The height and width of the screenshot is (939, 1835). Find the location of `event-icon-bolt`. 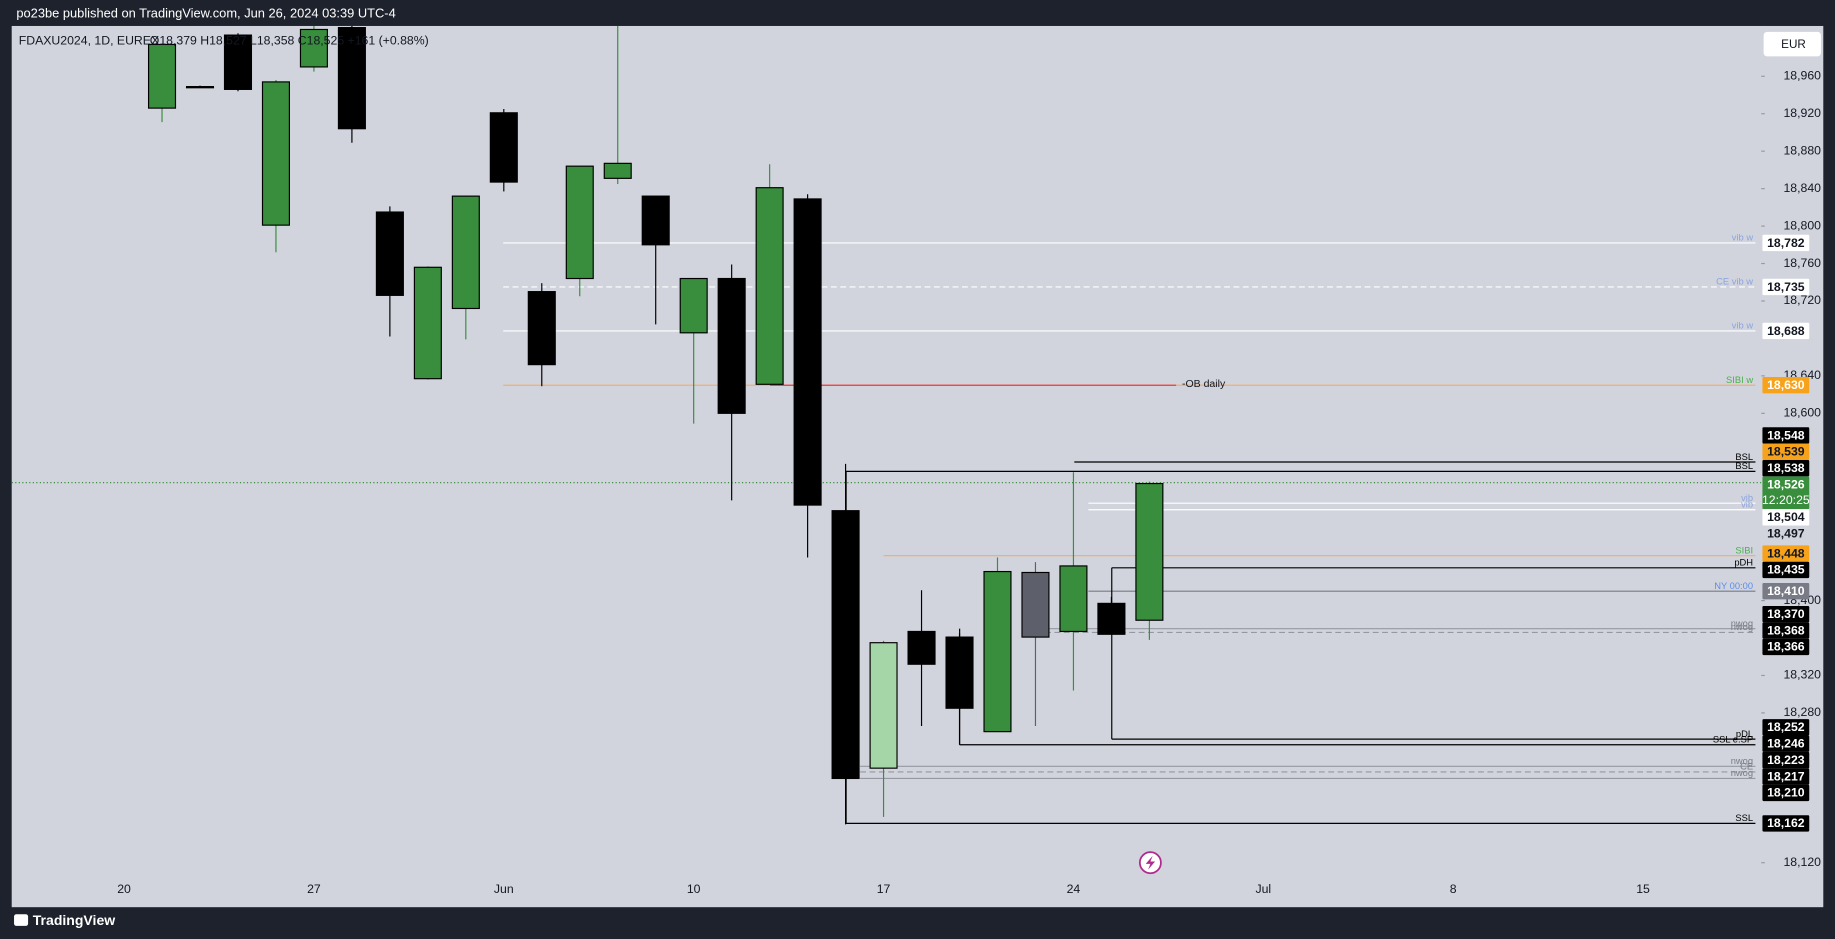

event-icon-bolt is located at coordinates (1150, 862).